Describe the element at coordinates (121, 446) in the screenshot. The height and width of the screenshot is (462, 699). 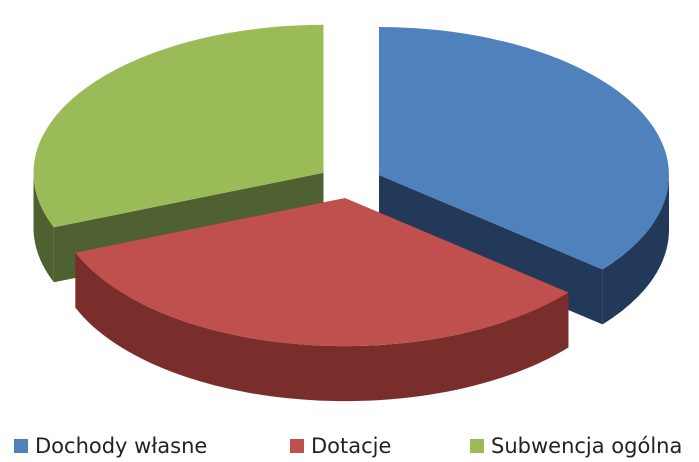
I see `legend-label: Dochody własne` at that location.